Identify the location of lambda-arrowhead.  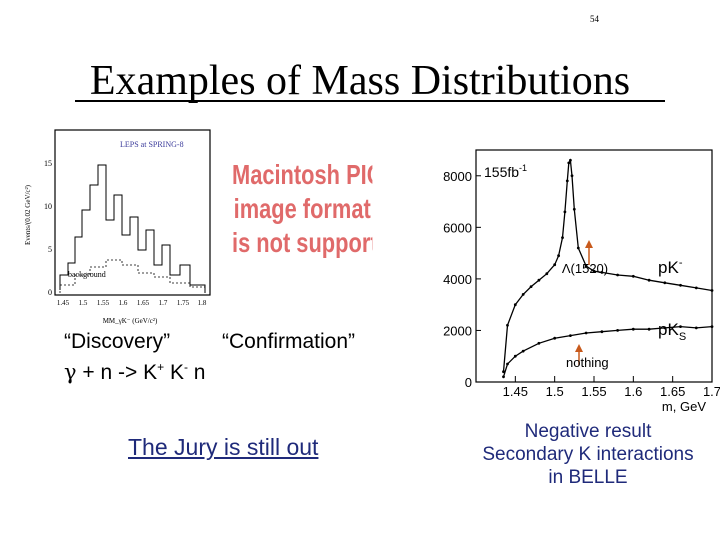
(589, 244).